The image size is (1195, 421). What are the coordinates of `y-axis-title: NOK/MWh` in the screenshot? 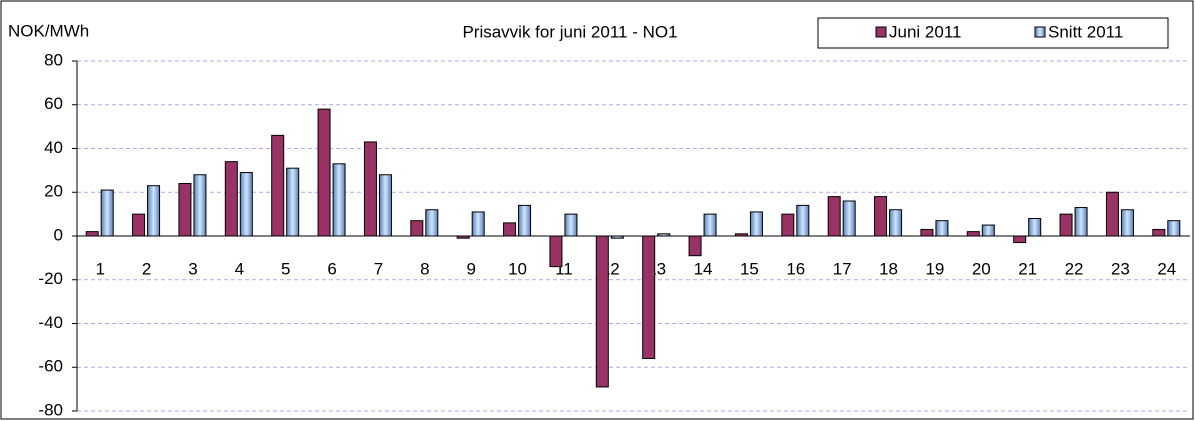 It's located at (48, 30).